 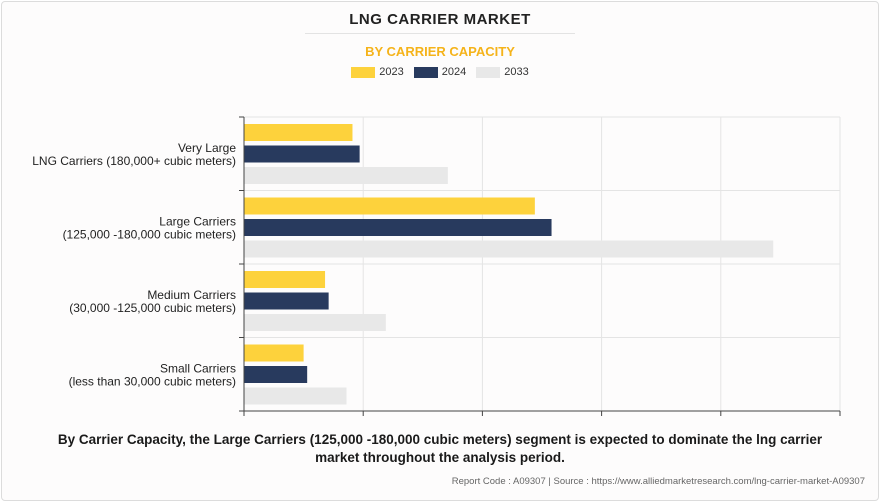 I want to click on legend-label: 2033, so click(x=516, y=72).